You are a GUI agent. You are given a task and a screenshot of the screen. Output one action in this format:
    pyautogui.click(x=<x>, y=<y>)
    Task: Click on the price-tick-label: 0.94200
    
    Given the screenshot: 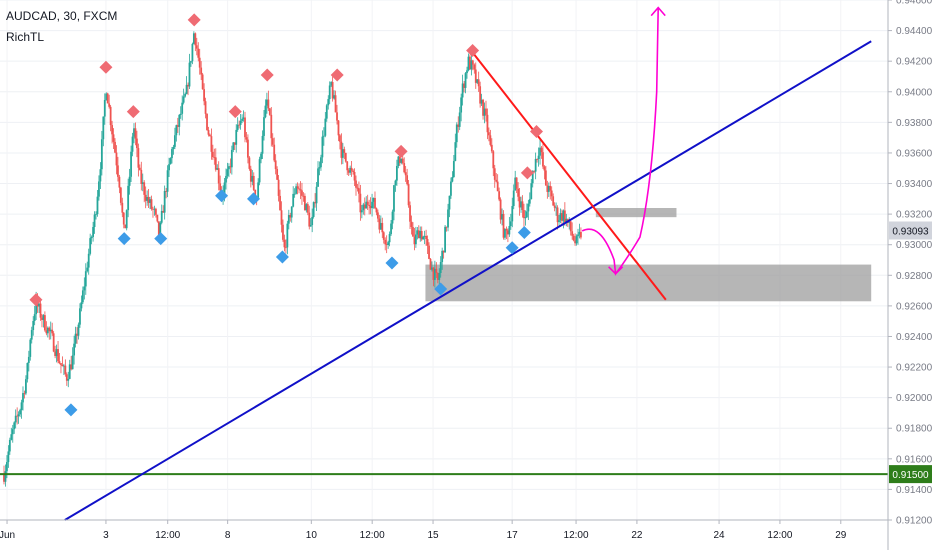 What is the action you would take?
    pyautogui.click(x=914, y=62)
    